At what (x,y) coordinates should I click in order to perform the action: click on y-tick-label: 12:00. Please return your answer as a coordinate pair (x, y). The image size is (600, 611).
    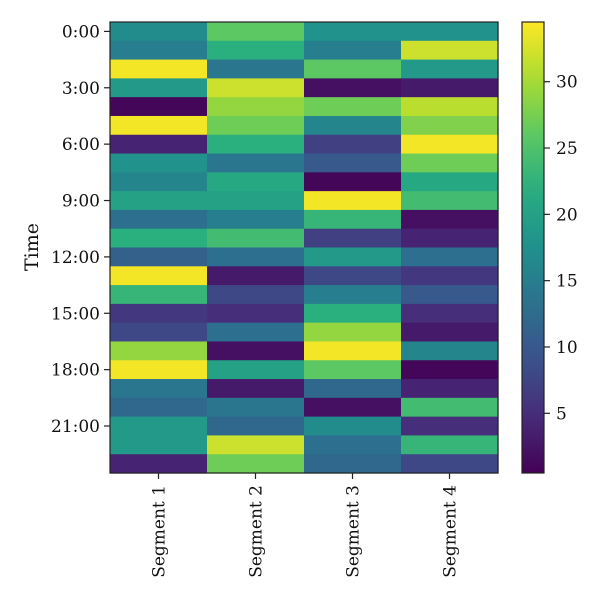
    Looking at the image, I should click on (75, 258).